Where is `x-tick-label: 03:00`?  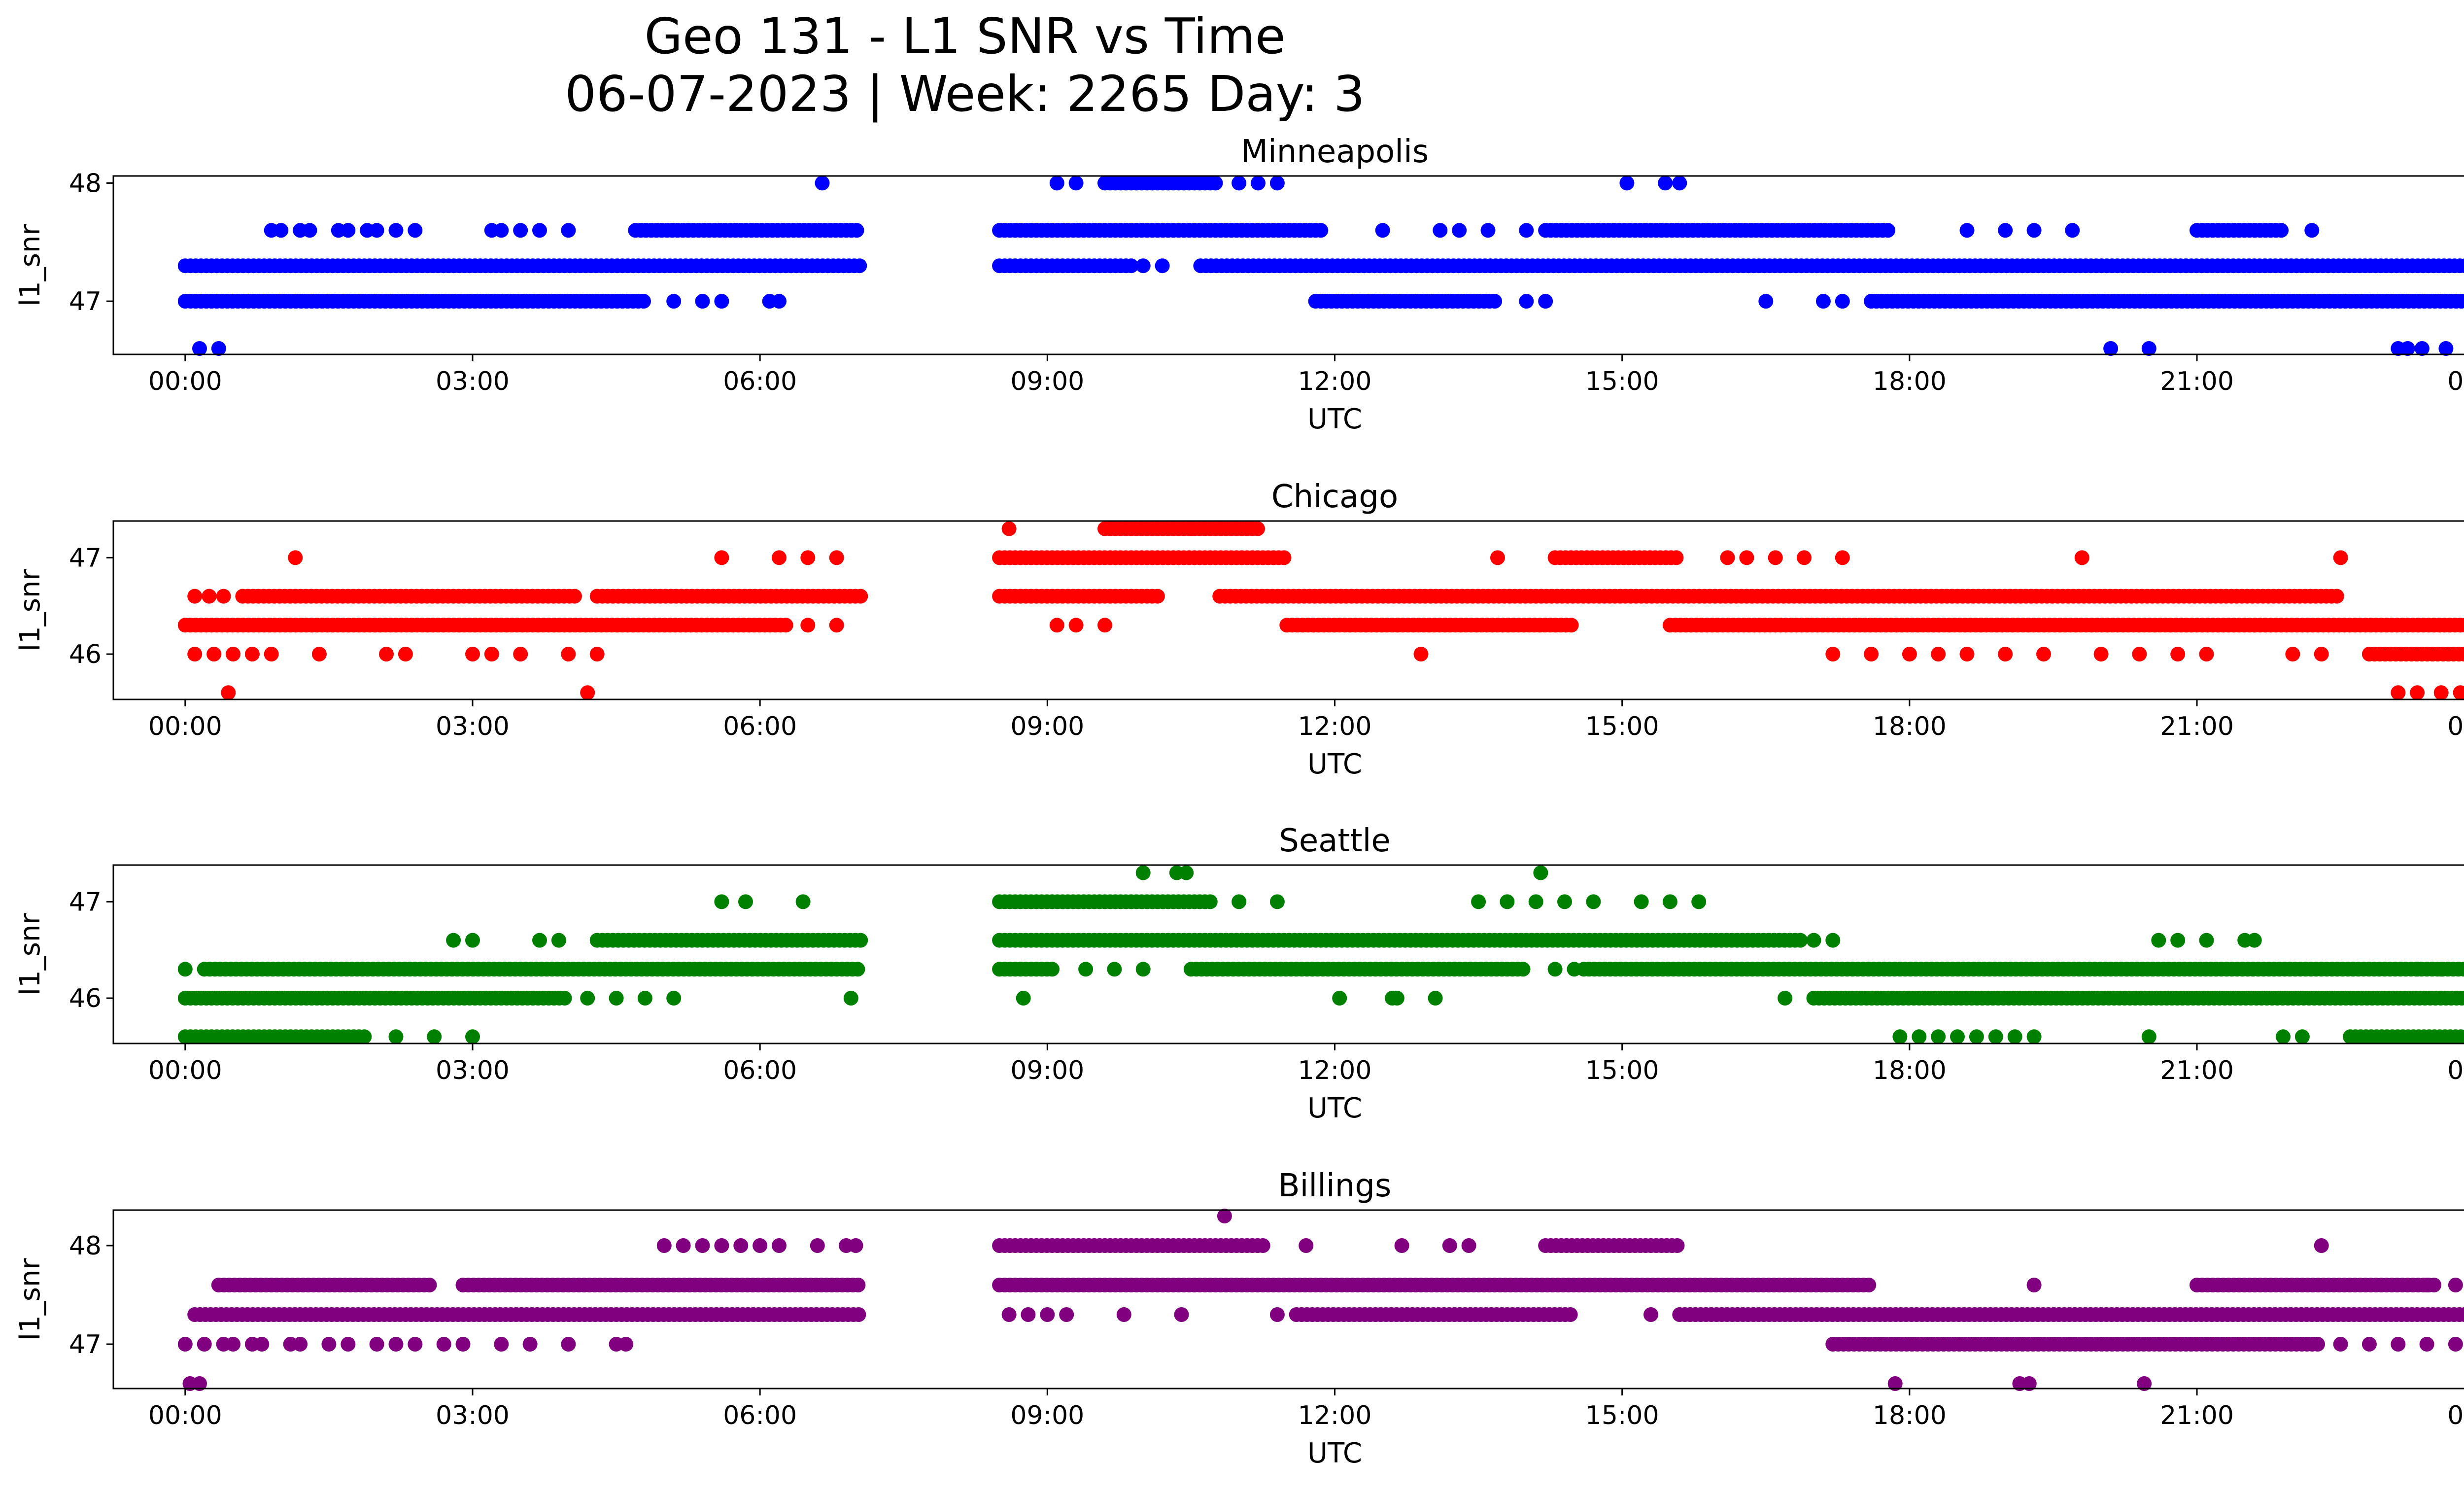 x-tick-label: 03:00 is located at coordinates (473, 1070).